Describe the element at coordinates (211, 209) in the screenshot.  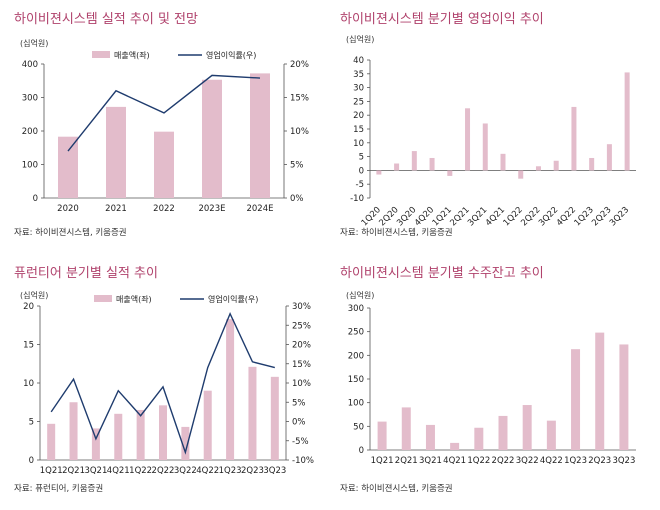
I see `x-tick-label: 2023E` at that location.